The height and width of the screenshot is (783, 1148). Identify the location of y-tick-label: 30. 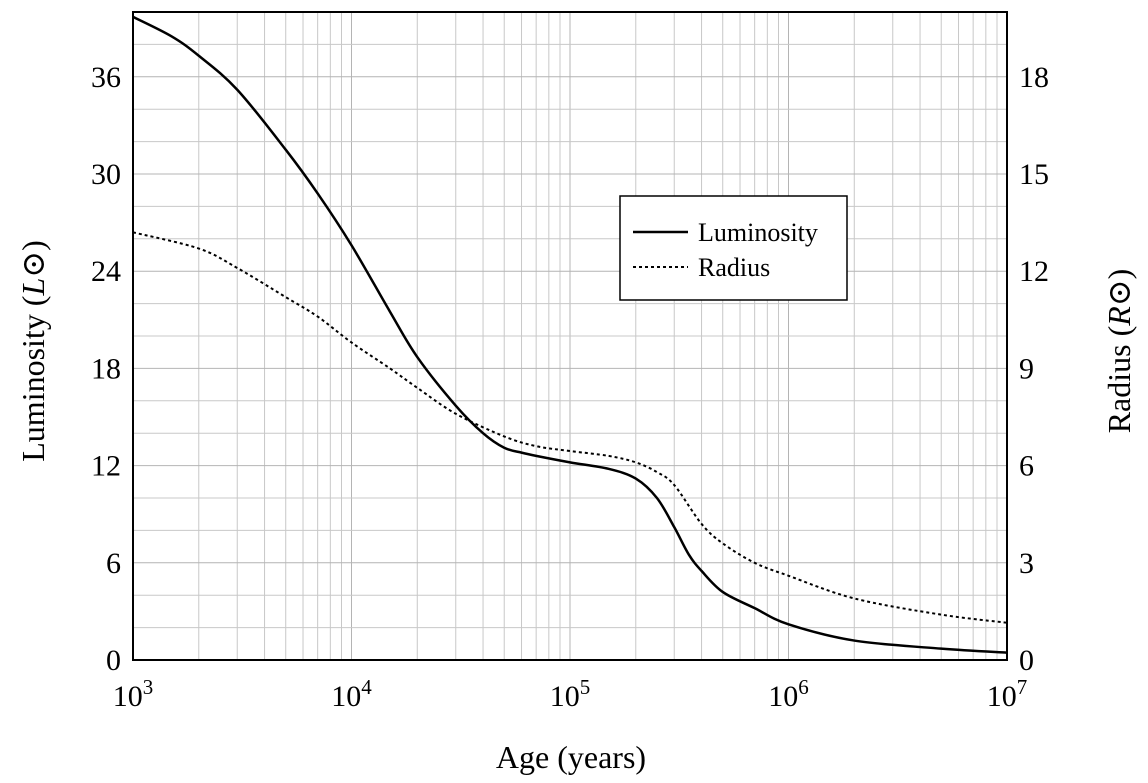
(106, 174).